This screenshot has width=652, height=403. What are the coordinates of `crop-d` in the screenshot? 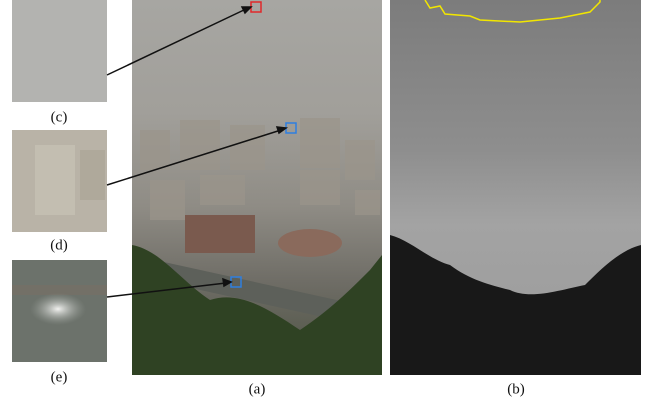 It's located at (59, 181).